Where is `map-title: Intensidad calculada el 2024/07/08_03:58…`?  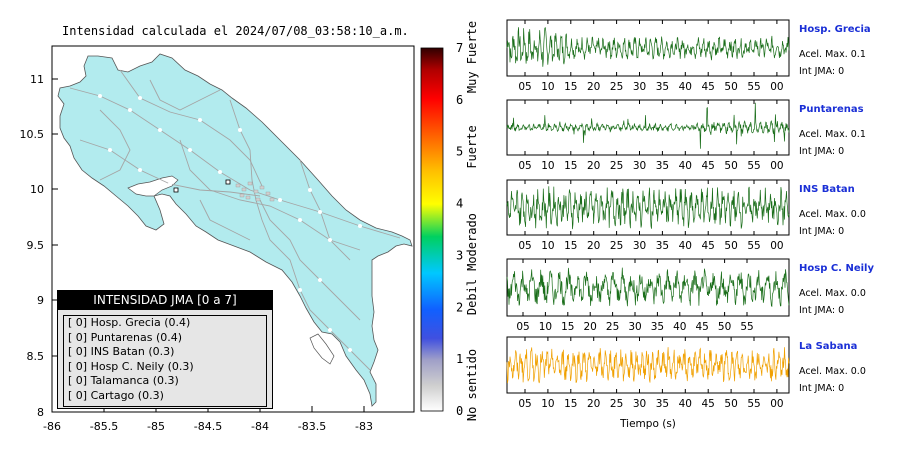 map-title: Intensidad calculada el 2024/07/08_03:58… is located at coordinates (235, 31).